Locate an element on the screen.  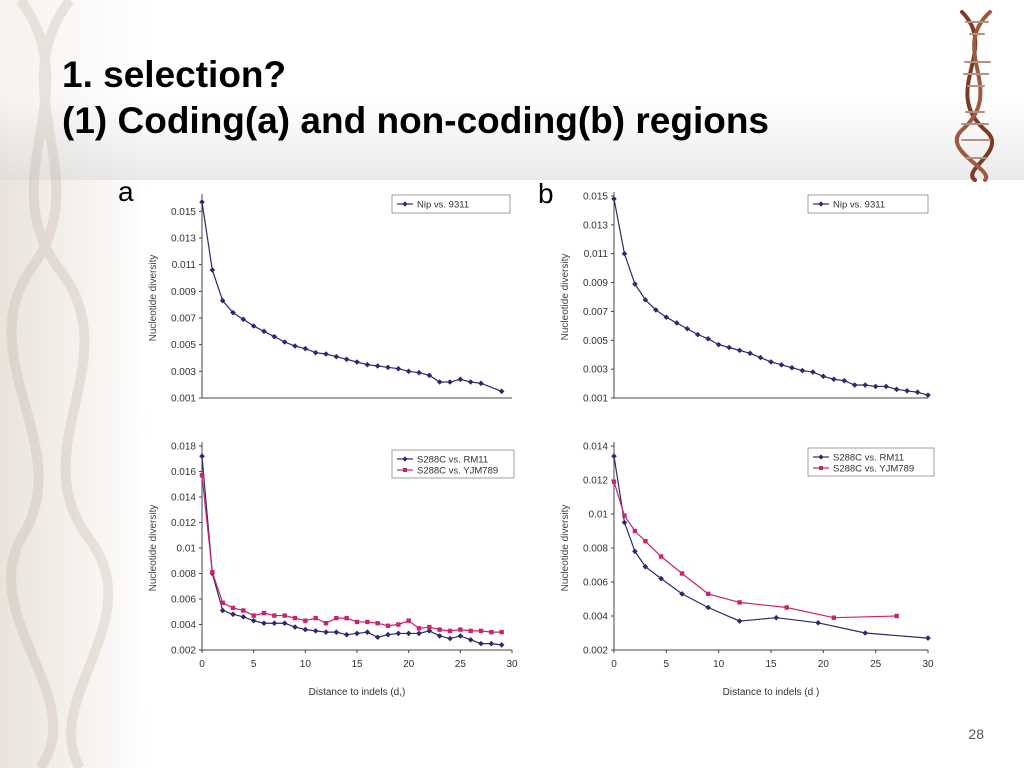
y-tick-label: 0.008 is located at coordinates (595, 549).